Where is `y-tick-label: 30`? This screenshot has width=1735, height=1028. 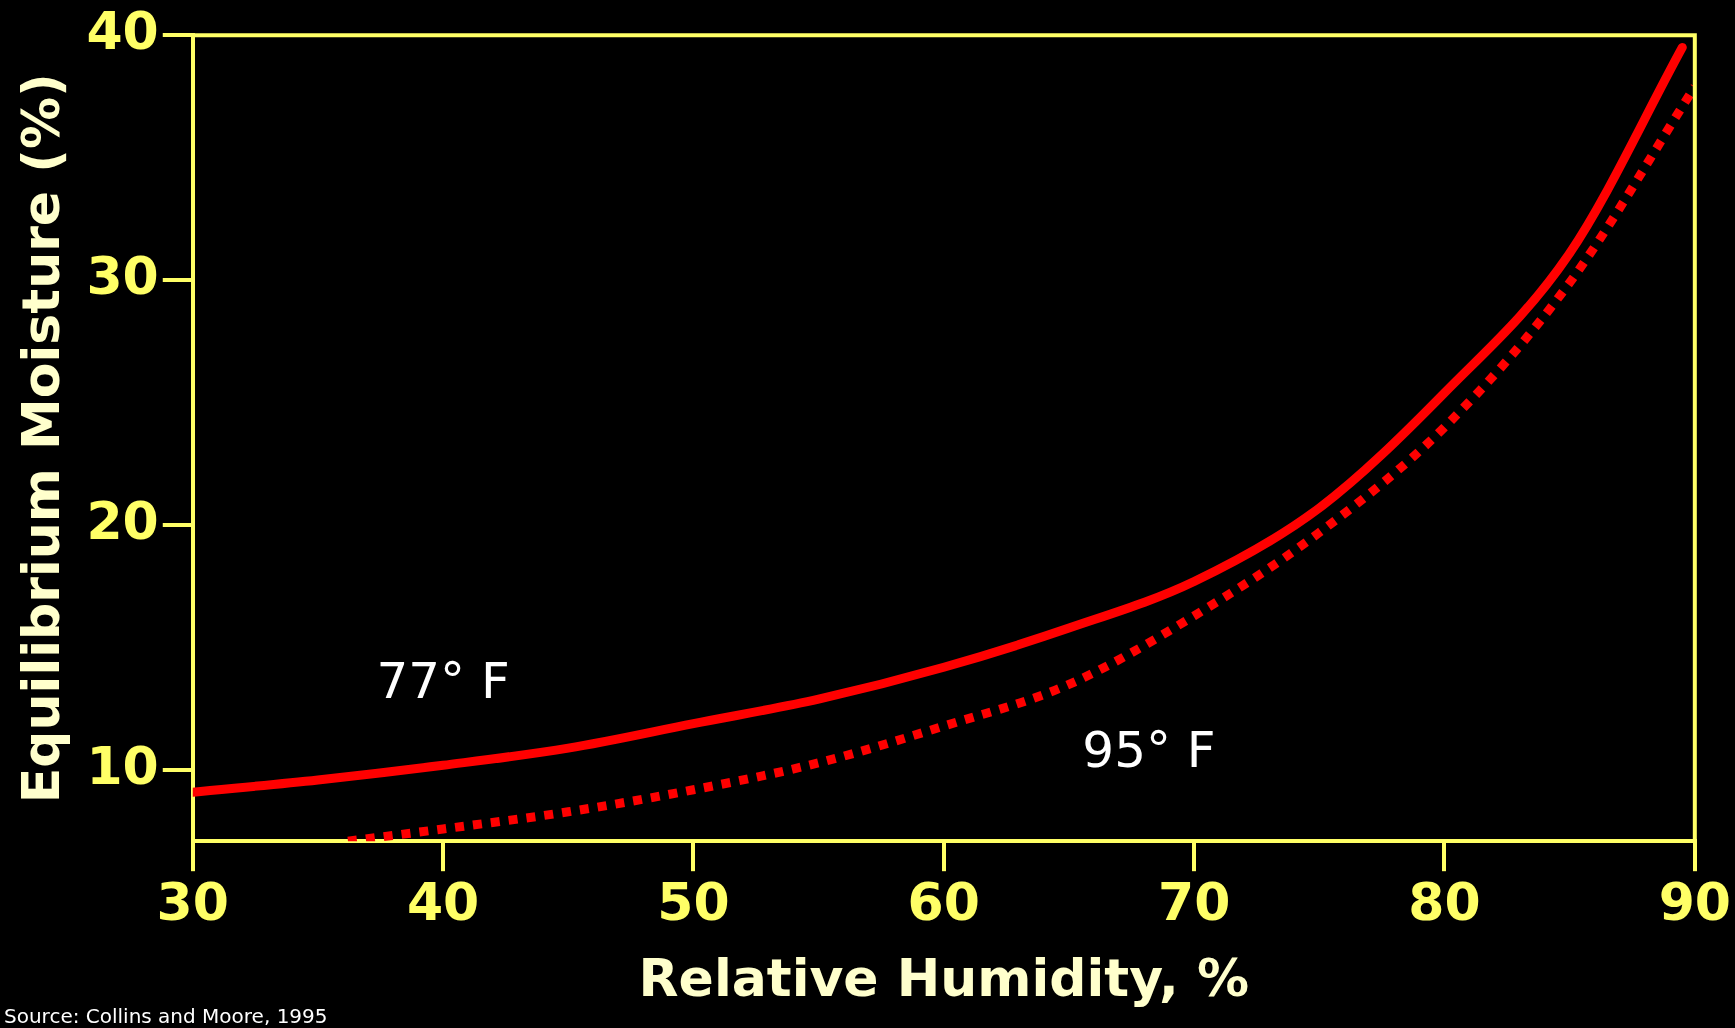 y-tick-label: 30 is located at coordinates (122, 275).